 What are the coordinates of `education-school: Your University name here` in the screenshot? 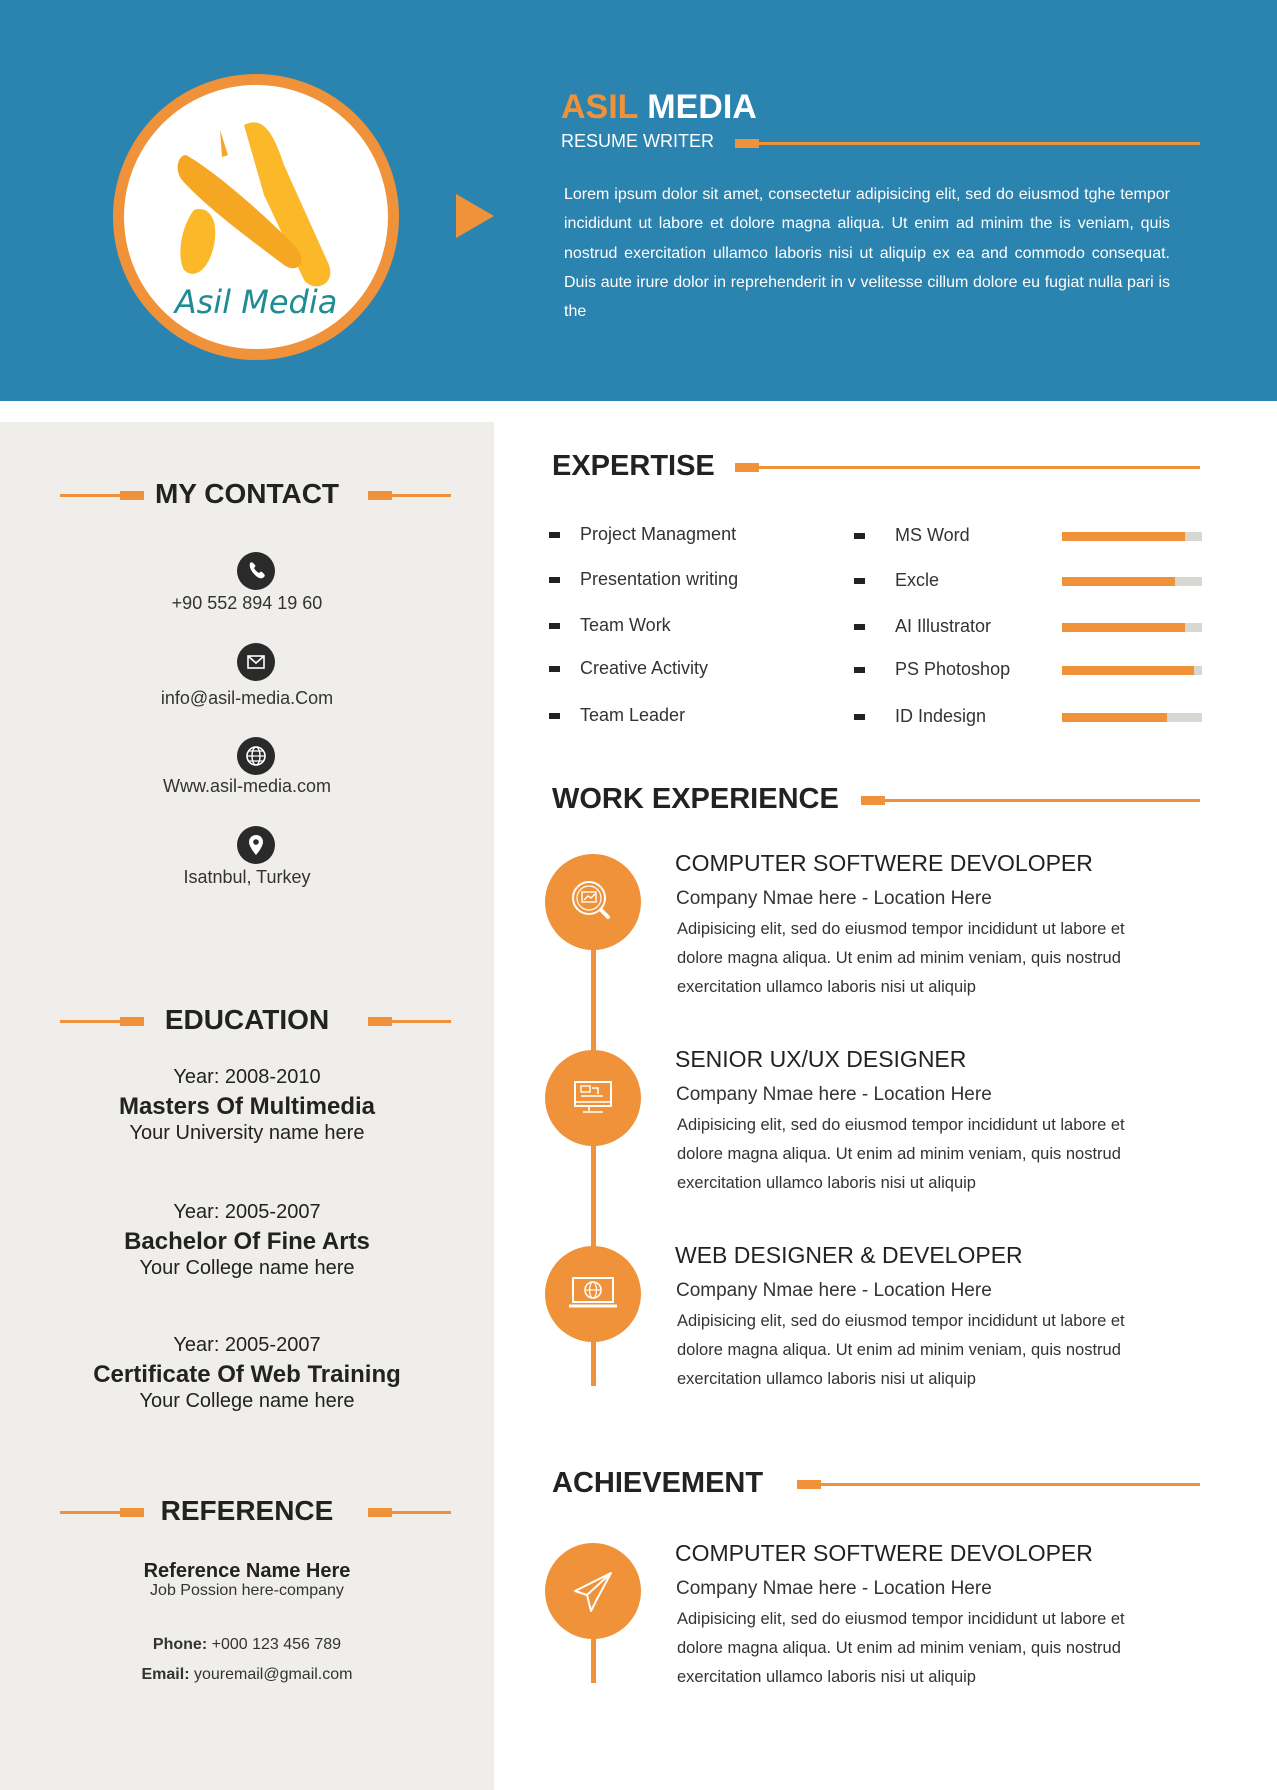 It's located at (247, 1133).